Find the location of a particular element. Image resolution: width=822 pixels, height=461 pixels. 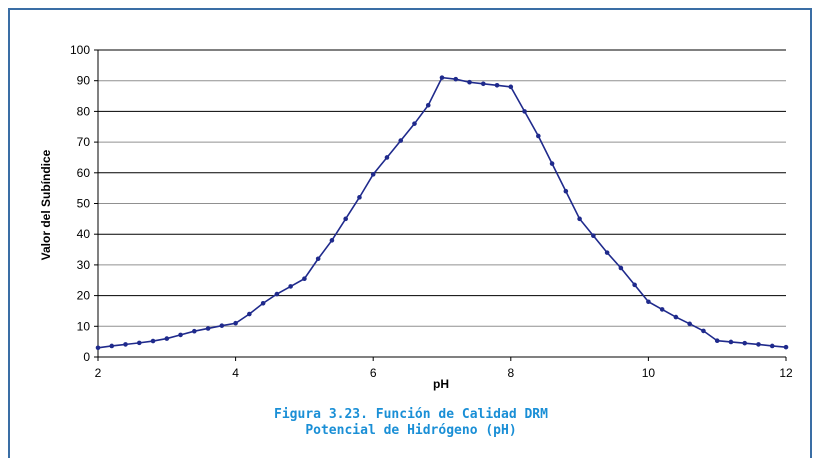

y-tick-label-80: 80 is located at coordinates (84, 111).